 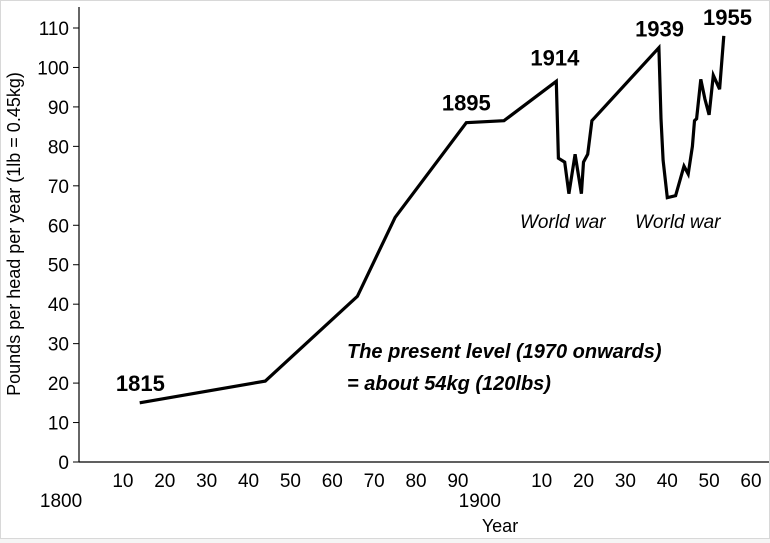 I want to click on x-tick-label: 80, so click(x=415, y=481).